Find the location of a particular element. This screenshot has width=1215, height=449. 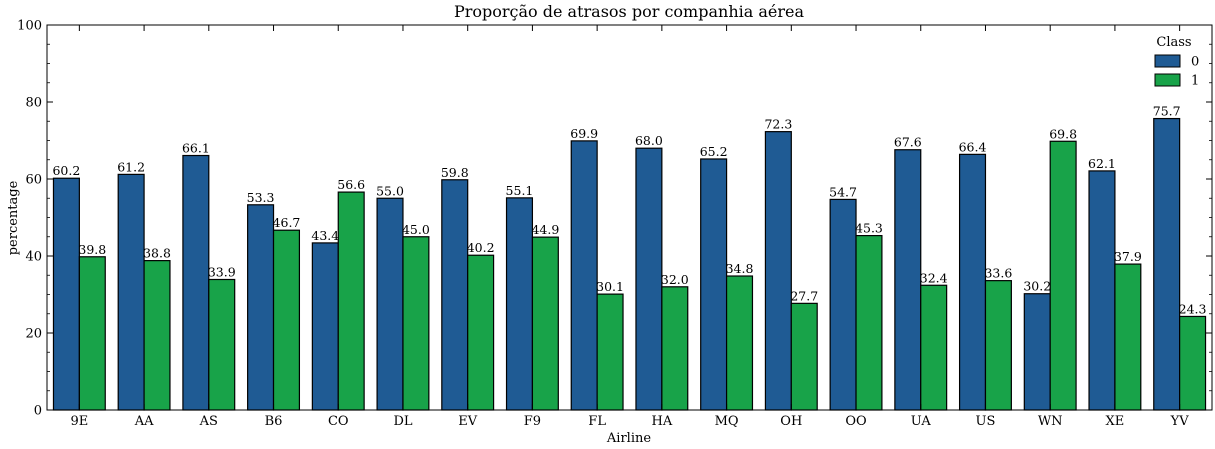

data-label-XE-class-0: 62.1 is located at coordinates (1102, 163).